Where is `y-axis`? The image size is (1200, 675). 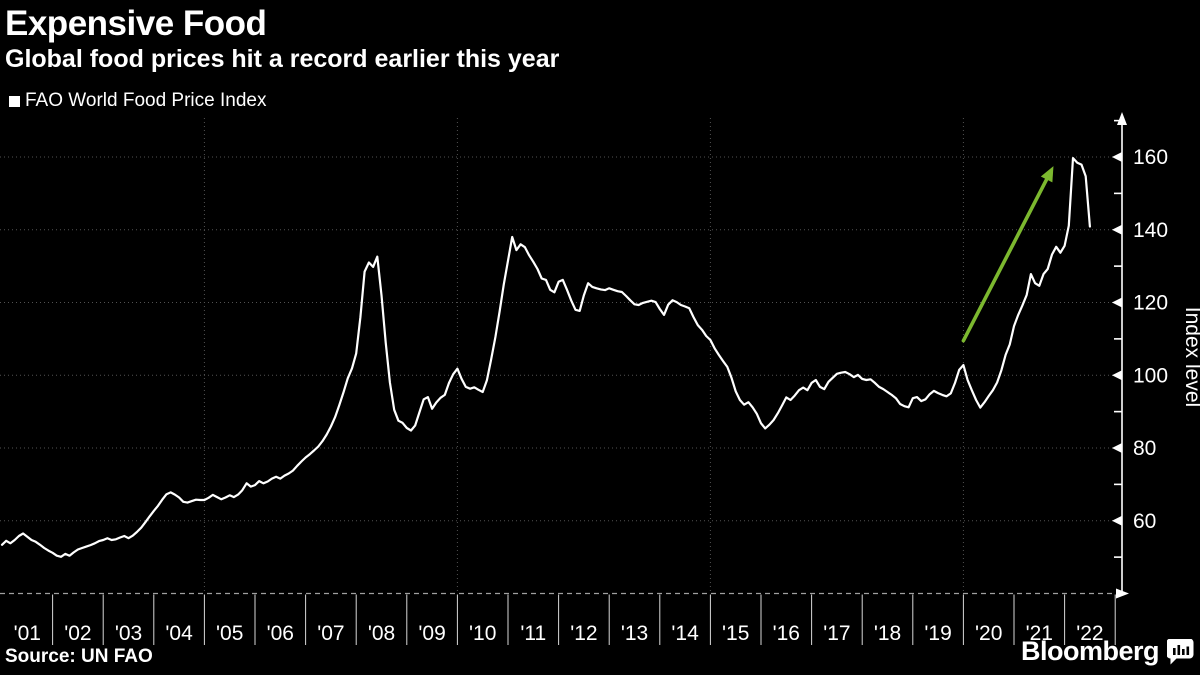 y-axis is located at coordinates (1119, 353).